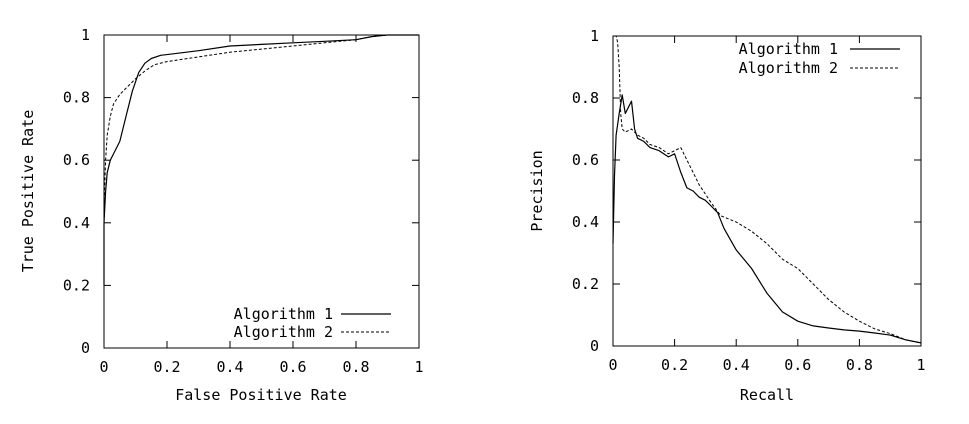  I want to click on roc-y-tick-label: 0.2, so click(76, 285).